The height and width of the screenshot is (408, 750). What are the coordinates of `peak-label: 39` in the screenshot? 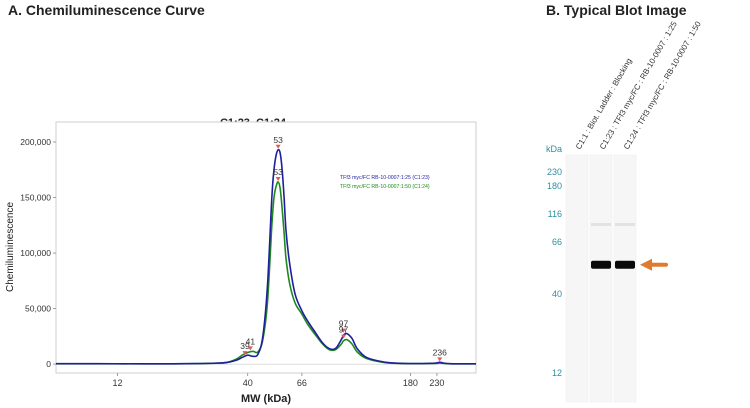 It's located at (245, 346).